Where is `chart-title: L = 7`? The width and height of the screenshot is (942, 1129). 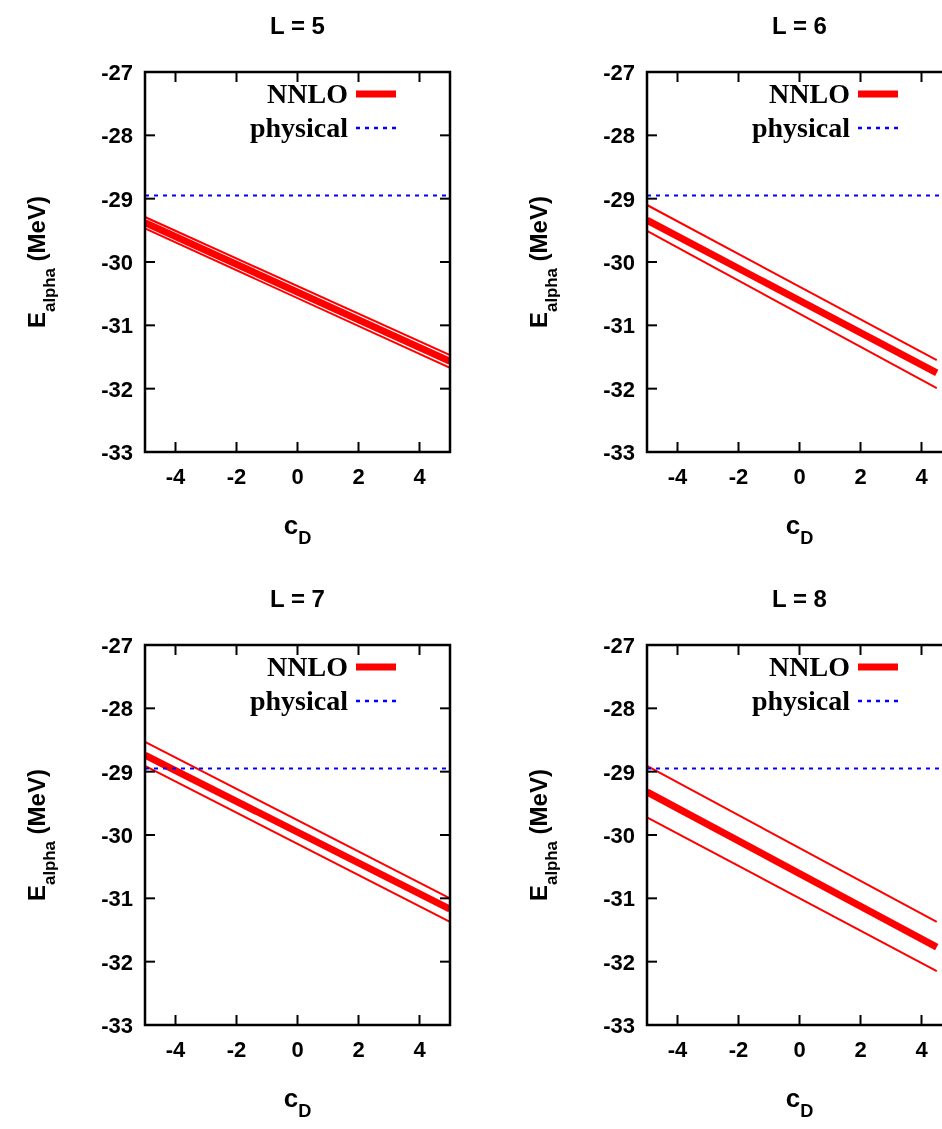 chart-title: L = 7 is located at coordinates (297, 598).